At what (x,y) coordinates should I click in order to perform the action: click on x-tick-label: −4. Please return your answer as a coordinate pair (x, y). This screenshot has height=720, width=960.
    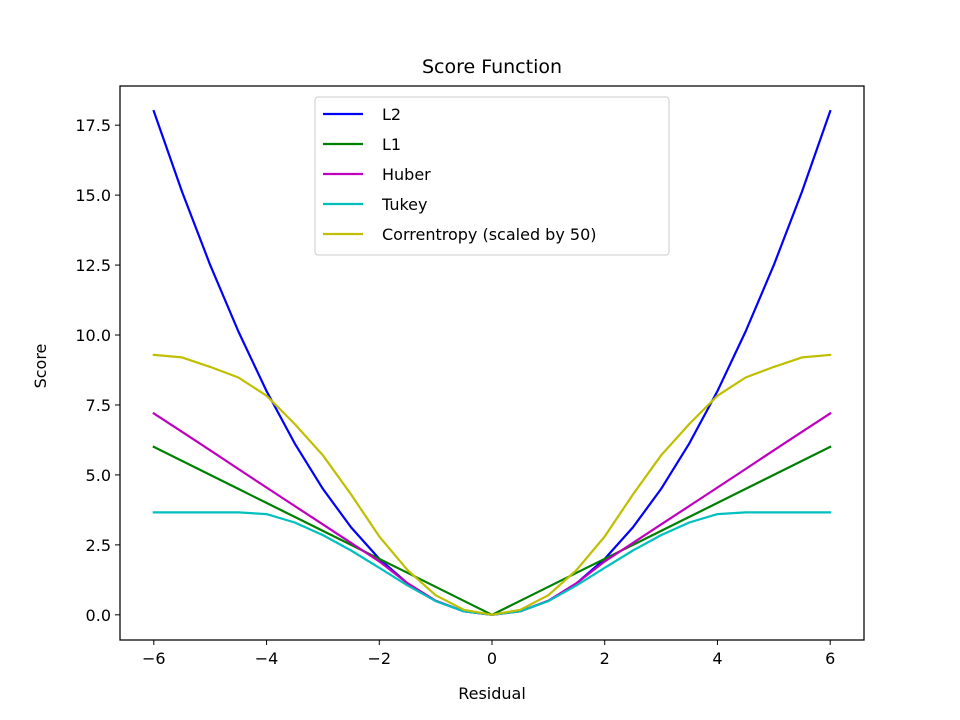
    Looking at the image, I should click on (267, 658).